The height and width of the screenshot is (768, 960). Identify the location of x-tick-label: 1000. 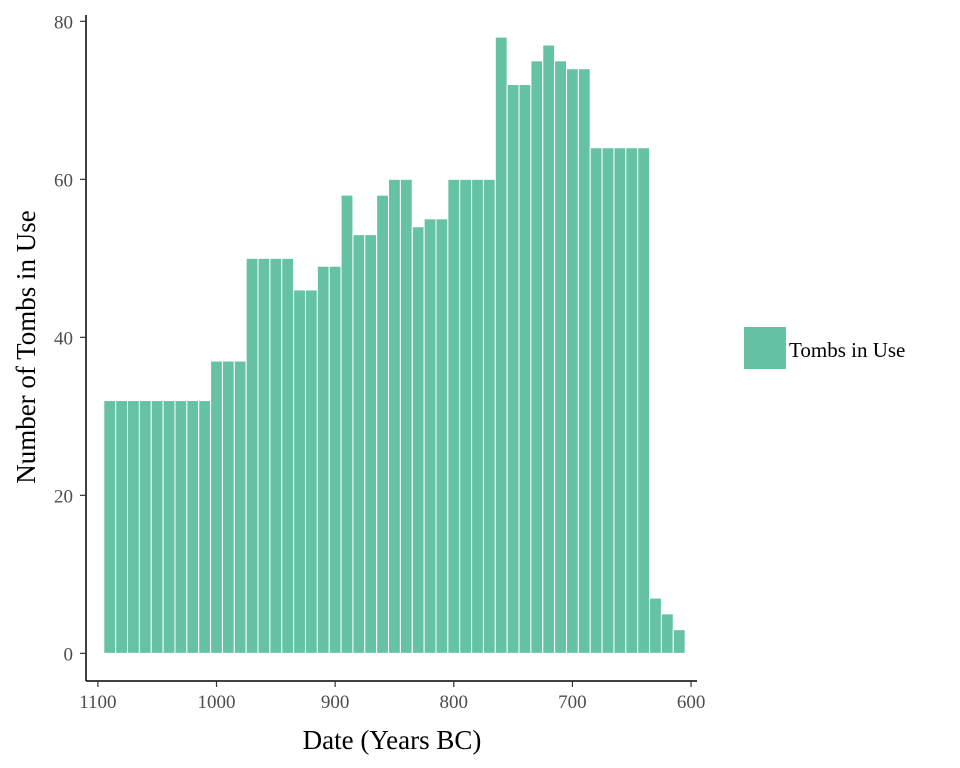
(217, 702).